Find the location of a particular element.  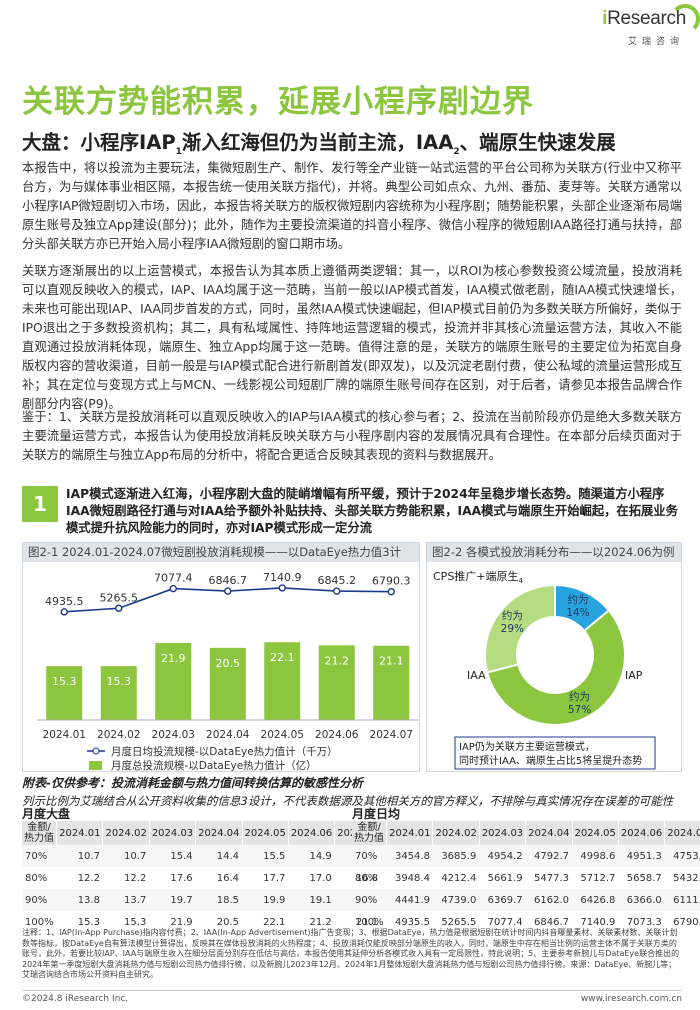

value-cell: 10.7 is located at coordinates (79, 856).